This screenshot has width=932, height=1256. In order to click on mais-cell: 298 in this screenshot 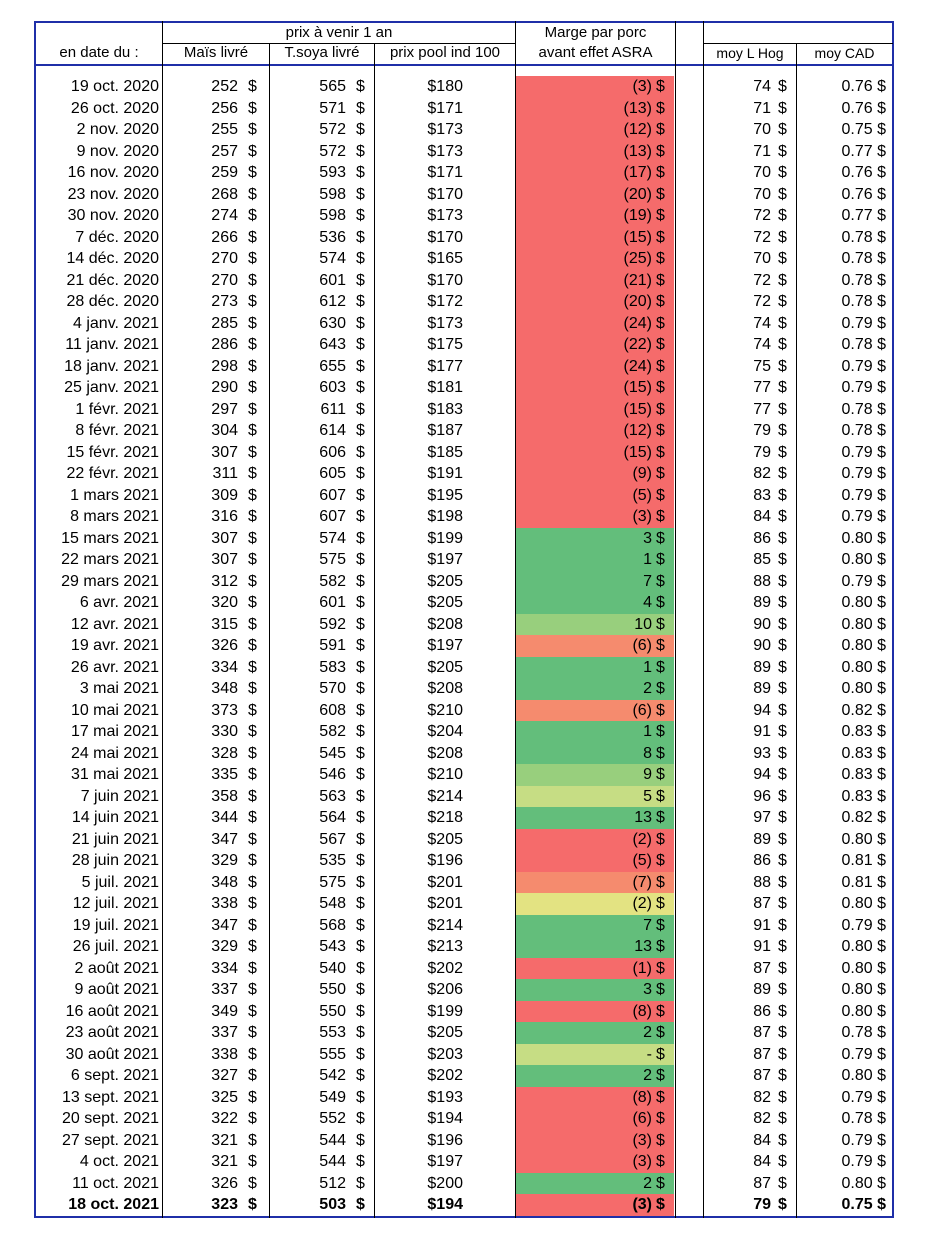, I will do `click(224, 366)`.